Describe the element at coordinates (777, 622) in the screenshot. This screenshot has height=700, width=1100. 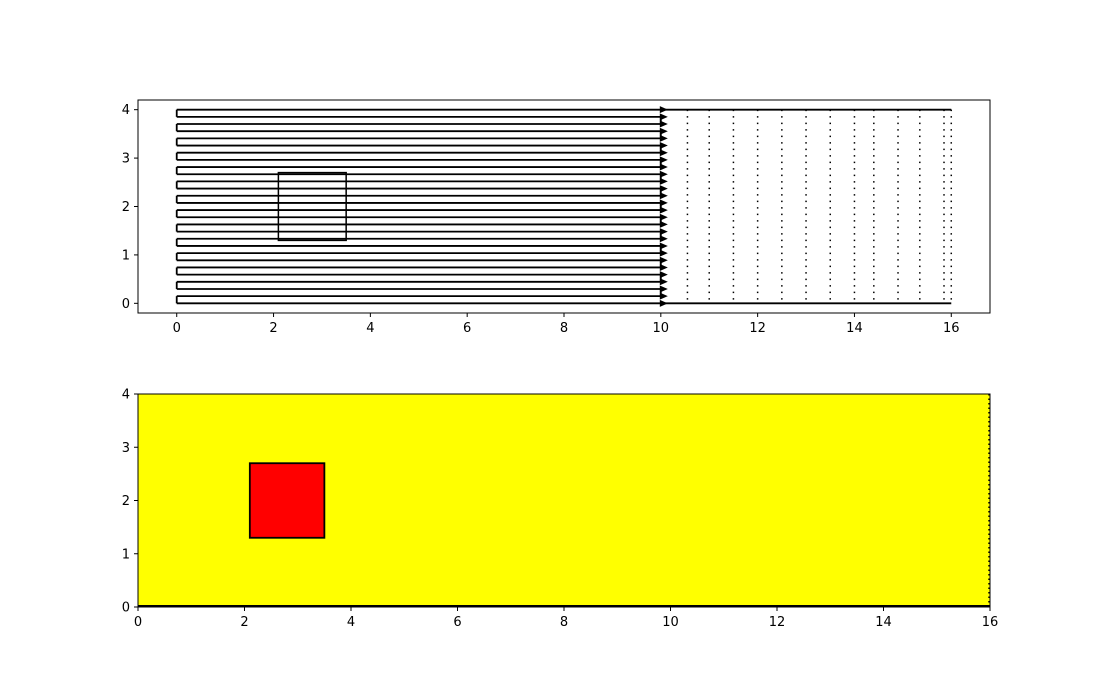
I see `bottom-x-tick-label: 12` at that location.